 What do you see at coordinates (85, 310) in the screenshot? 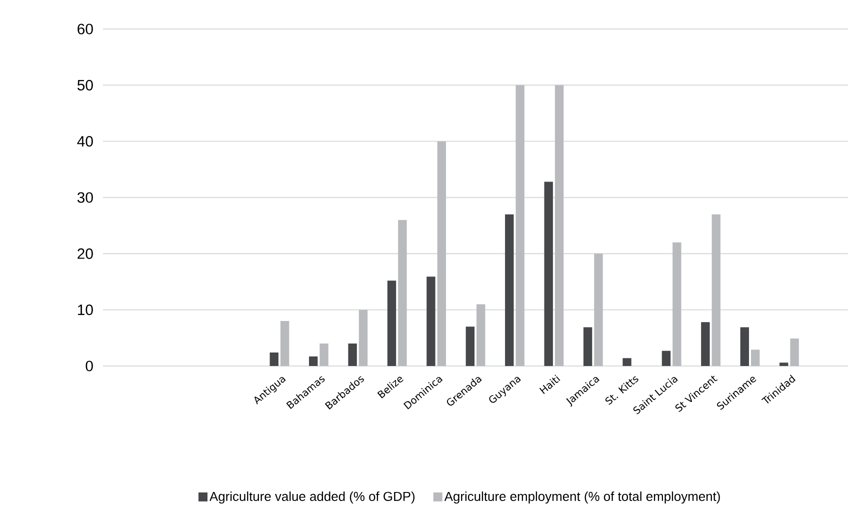
I see `y-tick-label: 10` at bounding box center [85, 310].